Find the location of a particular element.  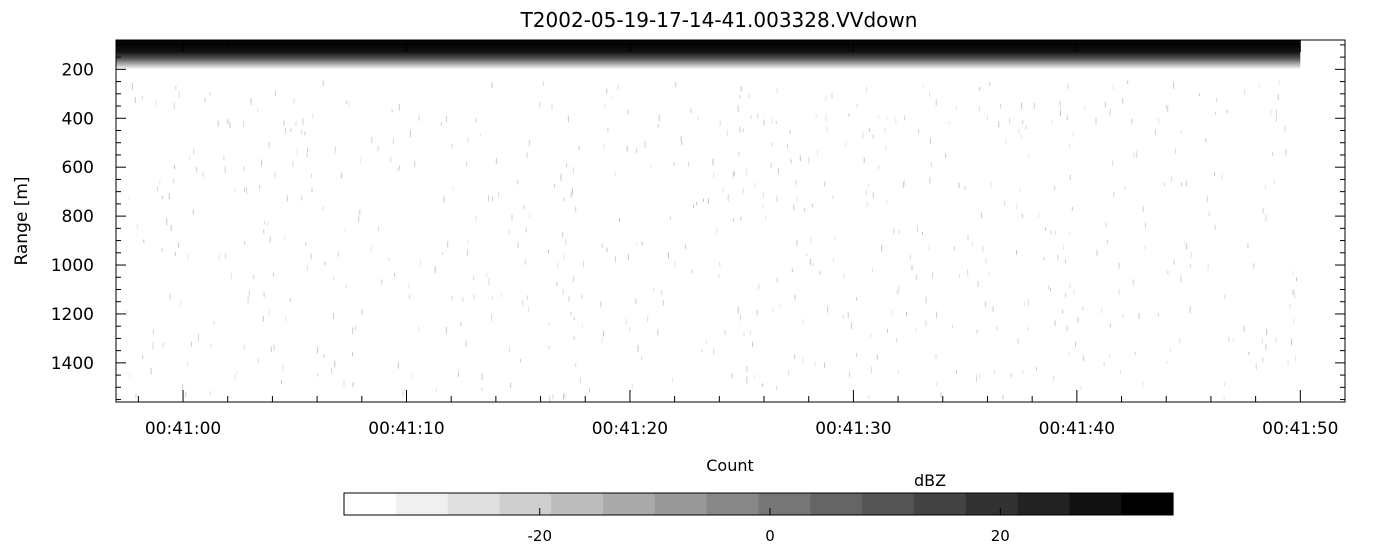

x-axis-label: Count is located at coordinates (730, 465).